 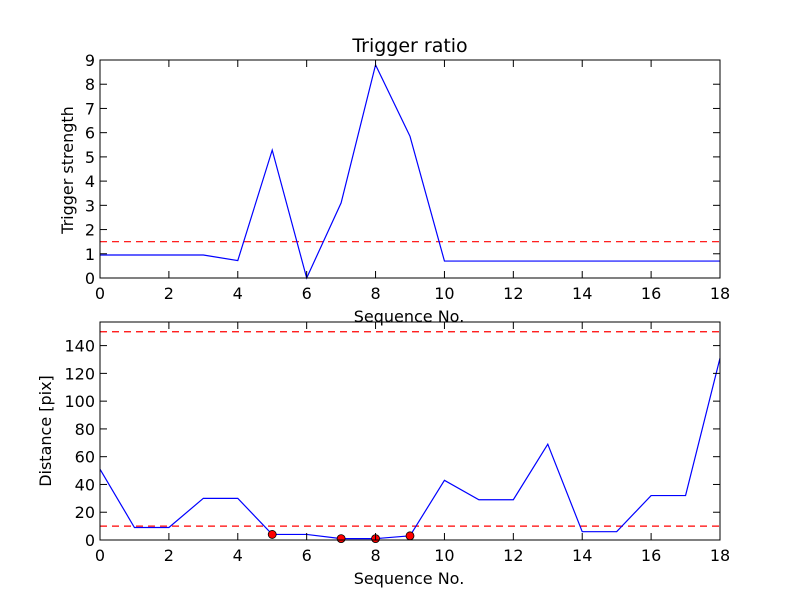 What do you see at coordinates (90, 84) in the screenshot?
I see `y-tick-label: 8` at bounding box center [90, 84].